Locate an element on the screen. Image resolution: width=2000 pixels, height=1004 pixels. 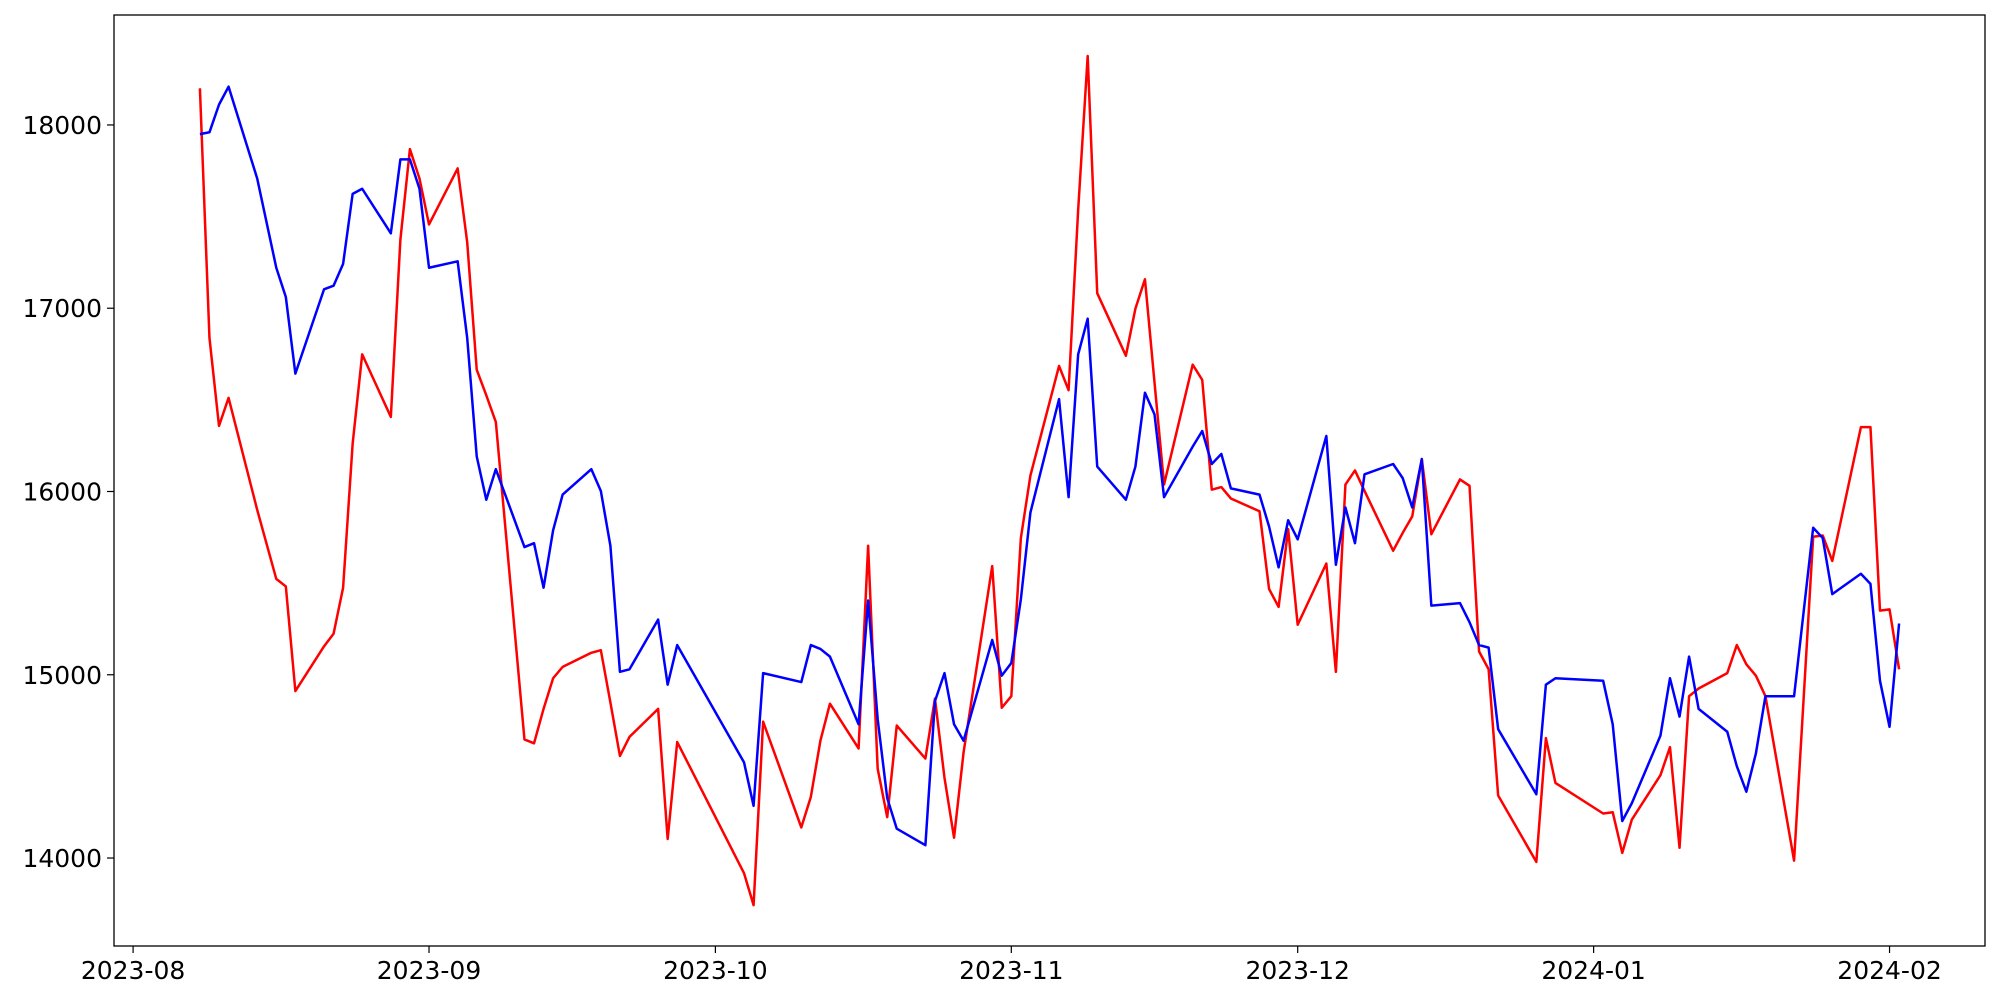
y-tick-label: 16000 is located at coordinates (62, 491).